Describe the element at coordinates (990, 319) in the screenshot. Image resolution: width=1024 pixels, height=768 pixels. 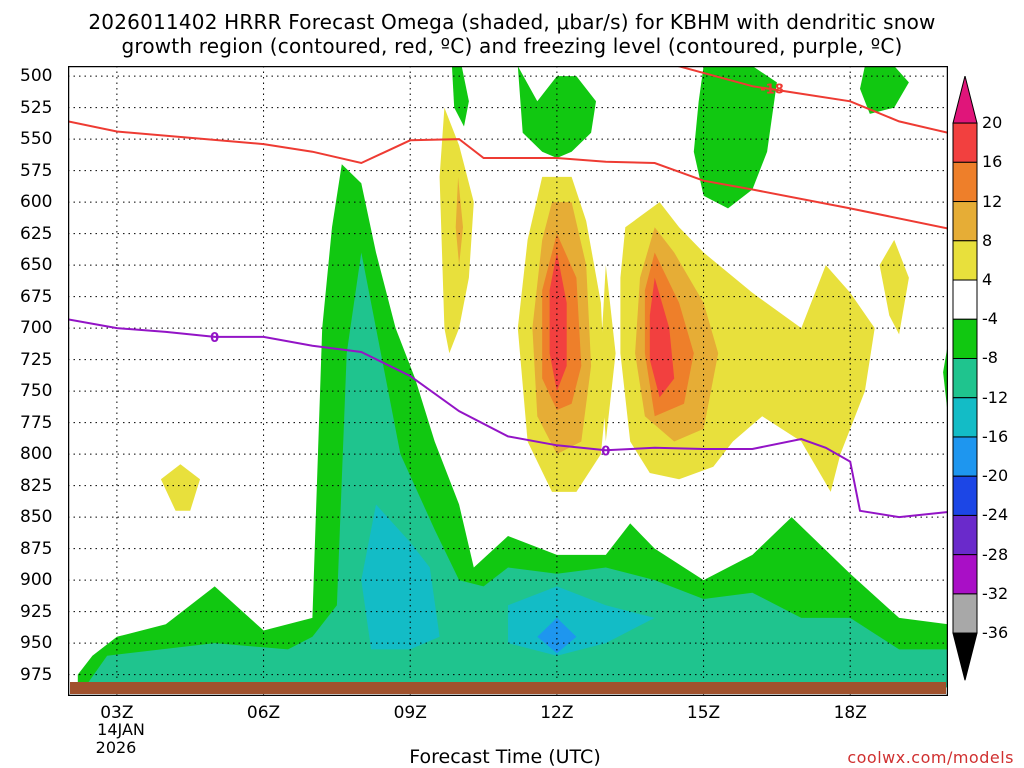
I see `colorbar-label: -4` at that location.